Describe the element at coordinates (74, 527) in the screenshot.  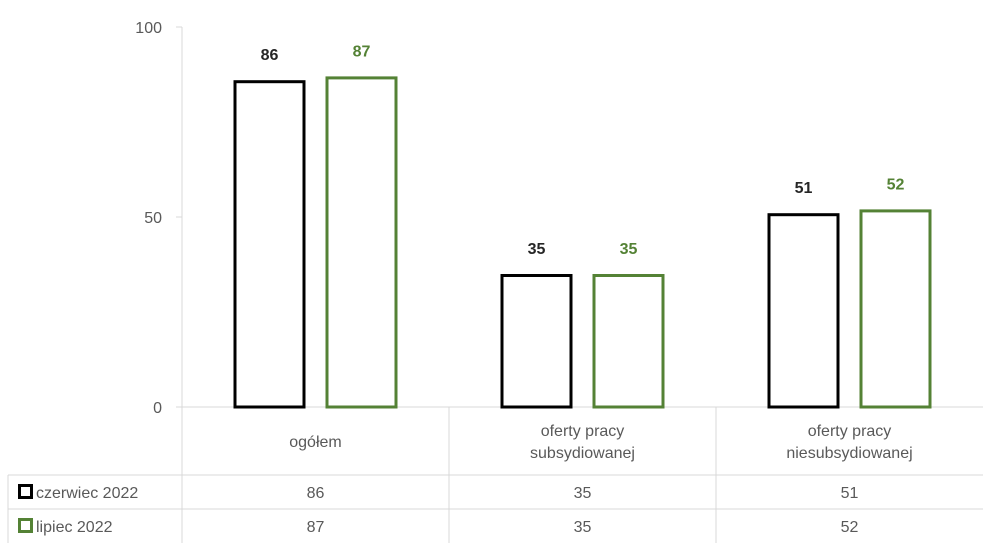
I see `legend-label: lipiec 2022` at that location.